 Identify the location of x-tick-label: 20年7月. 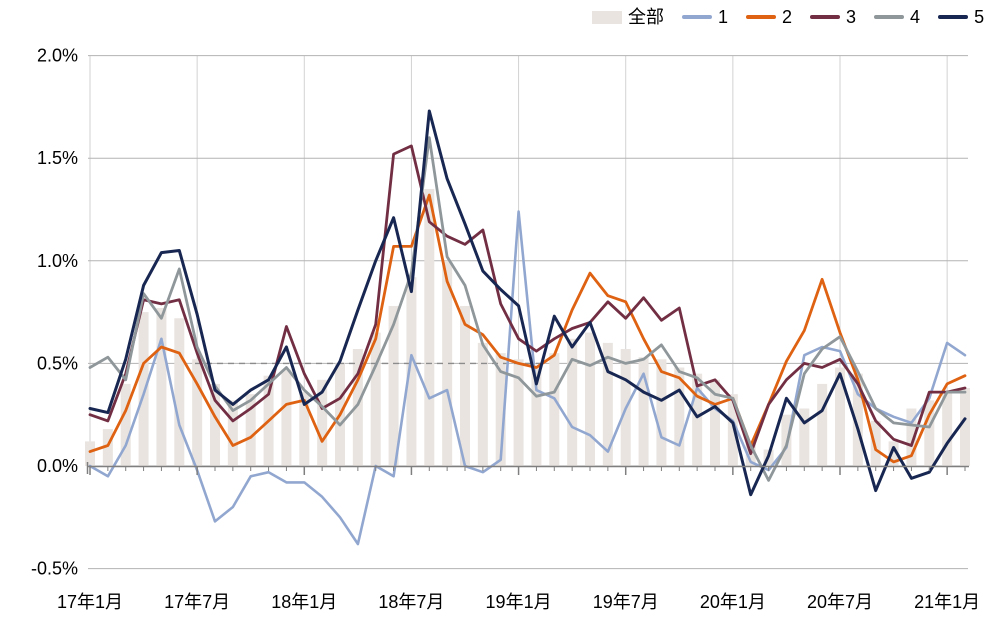
(840, 602).